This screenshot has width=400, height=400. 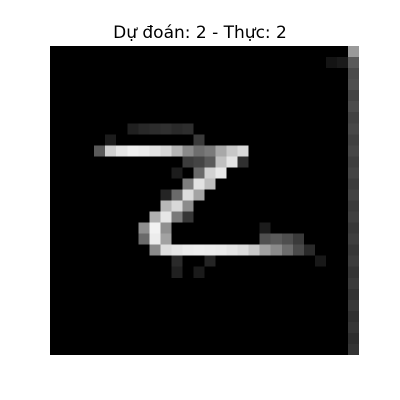 I want to click on figure-title: Dự đoán: 2 - Thực: 2, so click(x=200, y=33).